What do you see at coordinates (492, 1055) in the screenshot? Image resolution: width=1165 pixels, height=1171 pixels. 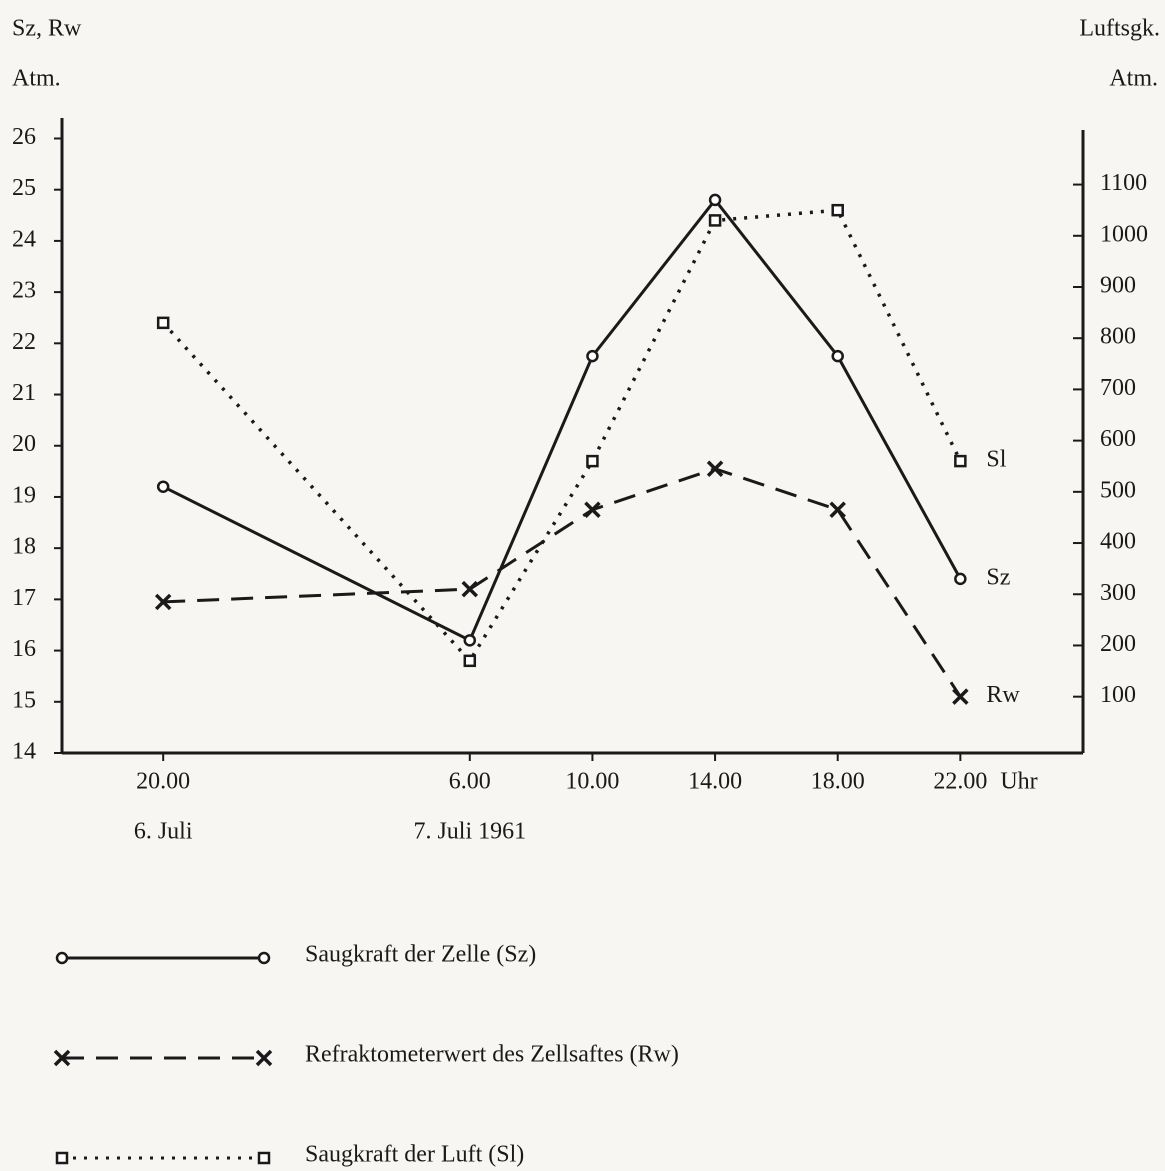 I see `legend-label: Refraktometerwert des Zellsaftes (Rw)` at bounding box center [492, 1055].